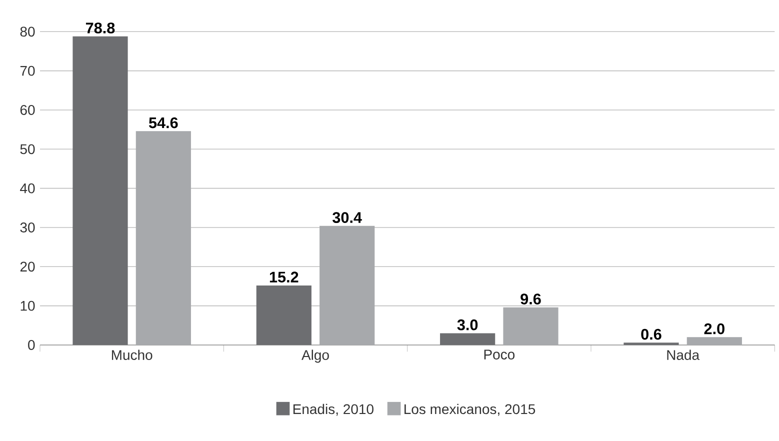 The width and height of the screenshot is (779, 441). I want to click on y-tick-label: 20, so click(27, 267).